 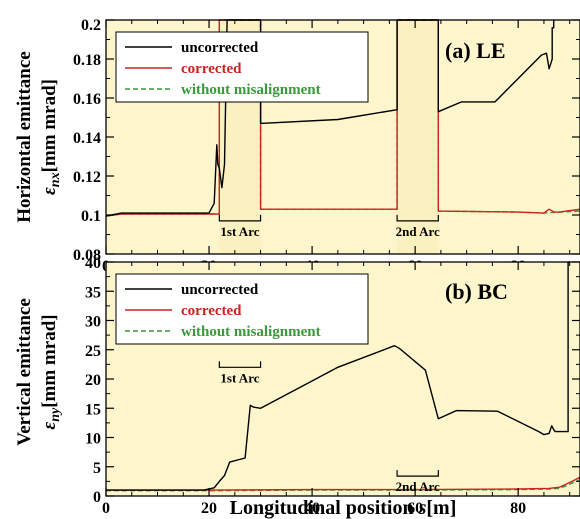 I want to click on y-tick-label: 15, so click(x=93, y=409).